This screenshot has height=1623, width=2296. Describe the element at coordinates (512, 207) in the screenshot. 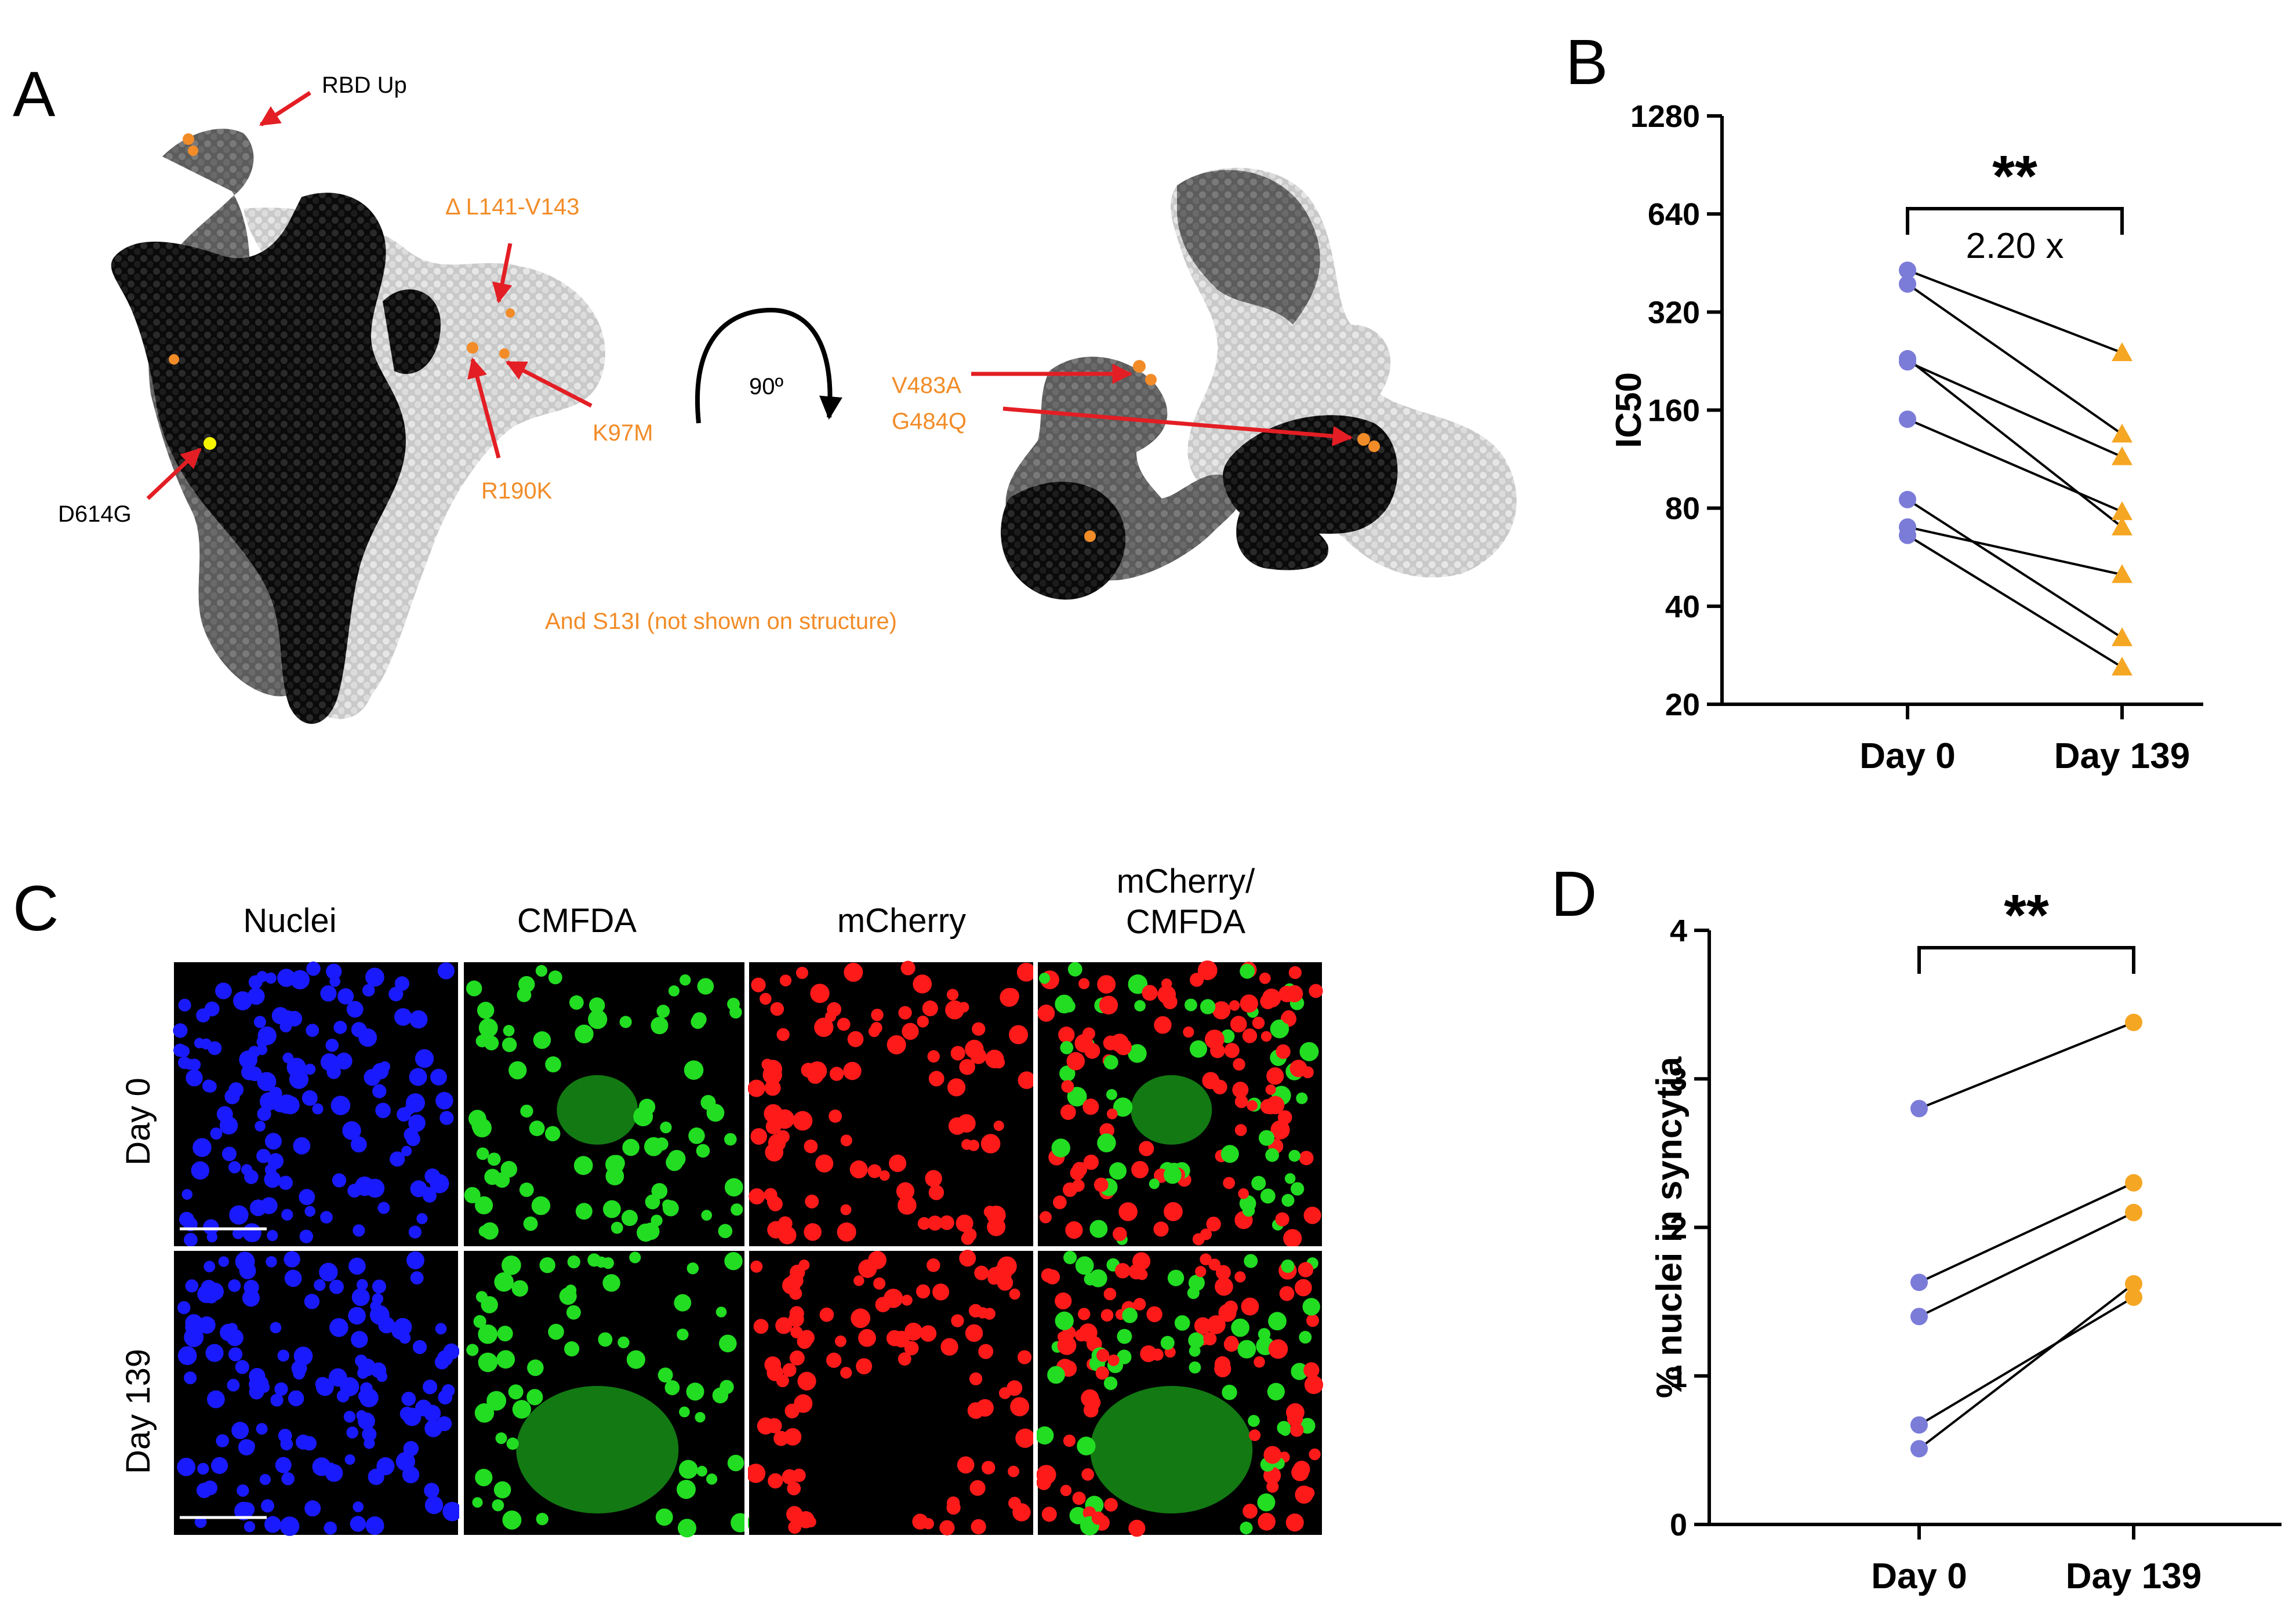

I see `annotation-del-l141-v143: Δ L141-V143` at that location.